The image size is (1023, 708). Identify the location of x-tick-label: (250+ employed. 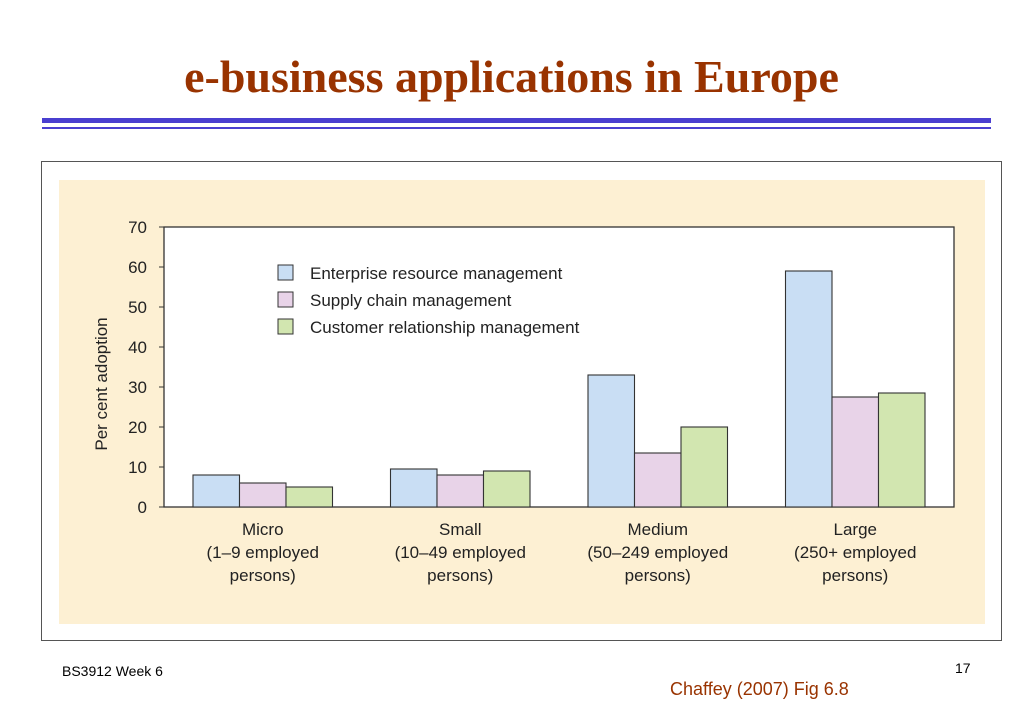
(855, 552).